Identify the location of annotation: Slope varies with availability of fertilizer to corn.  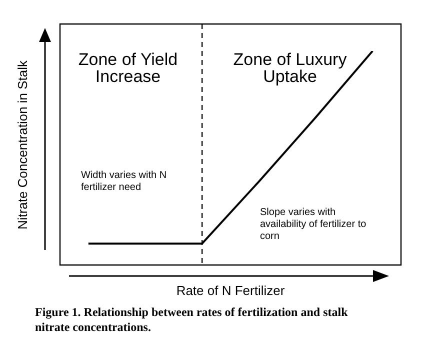
(313, 224).